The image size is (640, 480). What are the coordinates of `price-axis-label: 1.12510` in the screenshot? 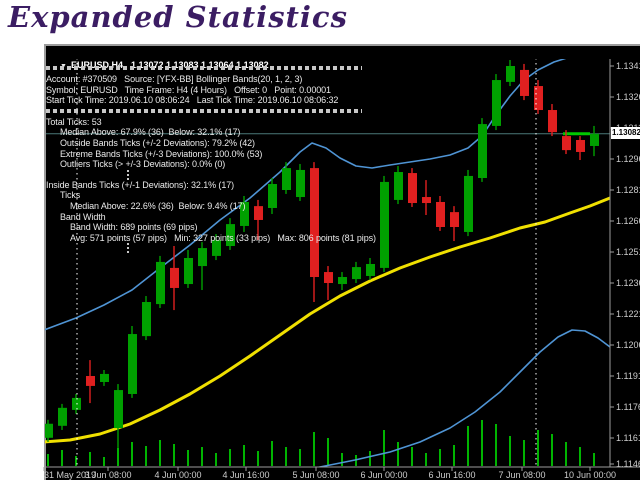 It's located at (628, 252).